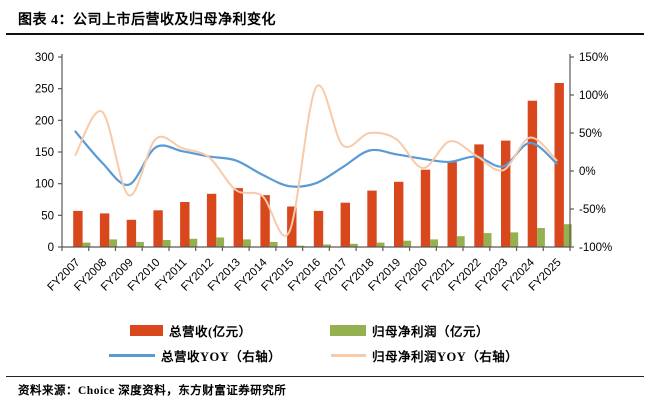 Image resolution: width=650 pixels, height=400 pixels. Describe the element at coordinates (47, 216) in the screenshot. I see `left-axis-label: 50` at that location.